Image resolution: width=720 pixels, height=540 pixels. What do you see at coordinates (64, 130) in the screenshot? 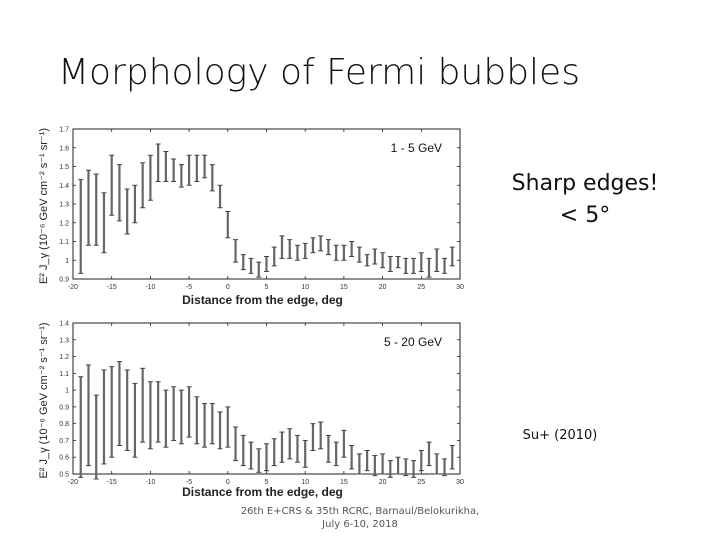
I see `y-tick-label: 1.7` at bounding box center [64, 130].